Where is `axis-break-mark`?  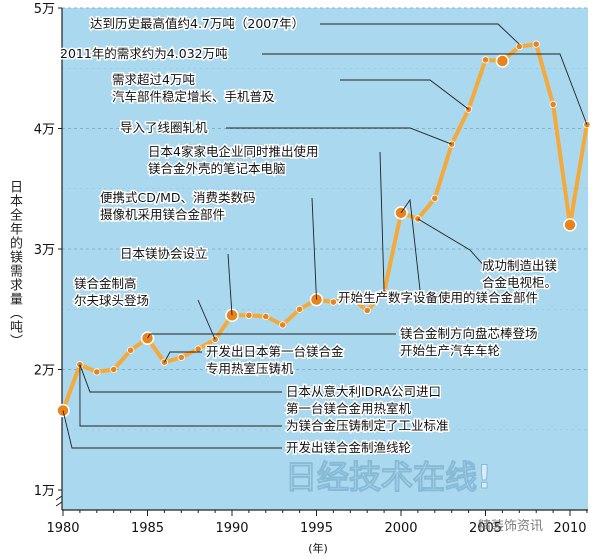
axis-break-mark is located at coordinates (59, 501).